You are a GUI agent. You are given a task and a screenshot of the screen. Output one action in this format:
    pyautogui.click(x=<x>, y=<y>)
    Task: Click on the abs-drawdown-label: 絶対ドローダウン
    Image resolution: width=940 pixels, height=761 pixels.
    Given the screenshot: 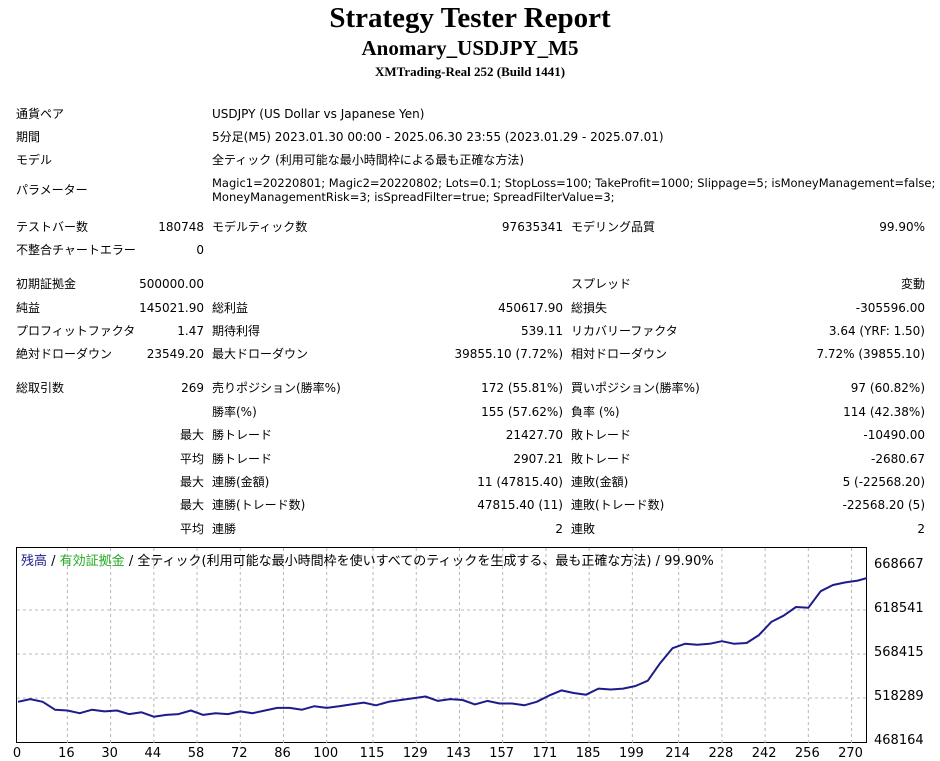 What is the action you would take?
    pyautogui.click(x=64, y=354)
    